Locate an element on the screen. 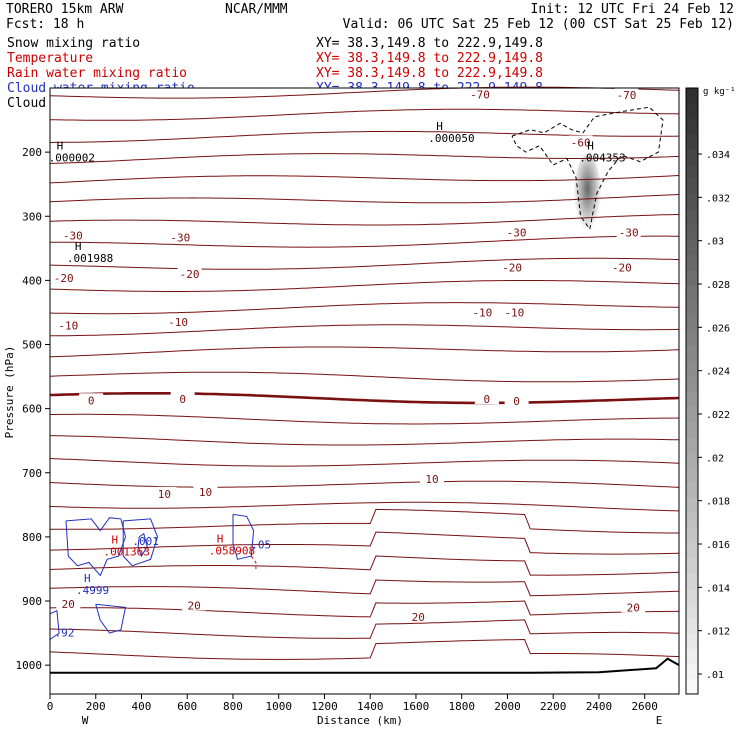  rain-contour is located at coordinates (253, 562).